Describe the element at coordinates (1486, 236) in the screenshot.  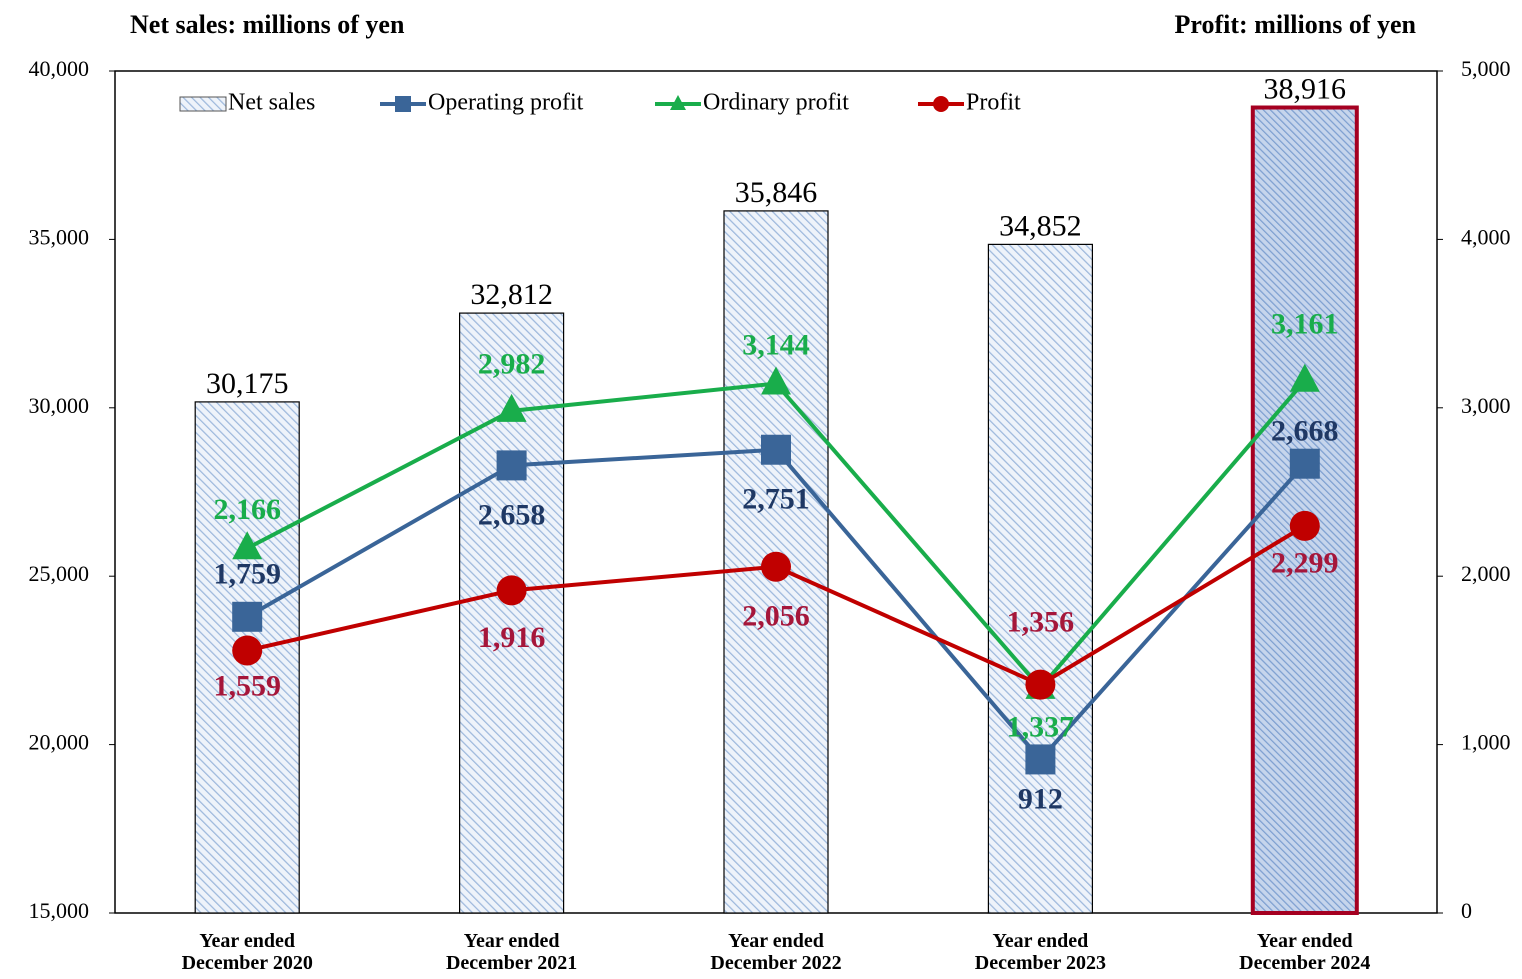
I see `y2-tick-label: 4,000` at that location.